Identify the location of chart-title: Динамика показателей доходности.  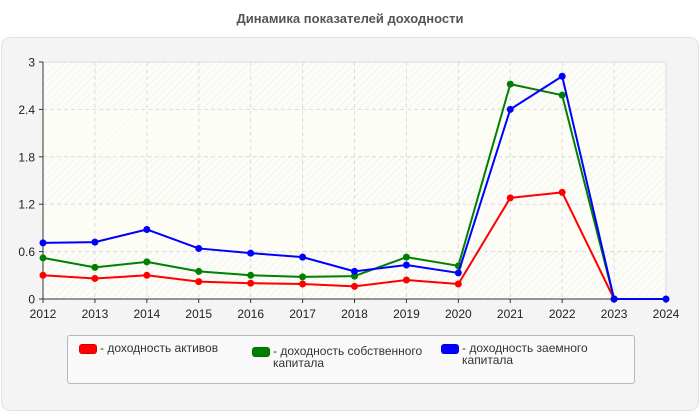
(350, 18).